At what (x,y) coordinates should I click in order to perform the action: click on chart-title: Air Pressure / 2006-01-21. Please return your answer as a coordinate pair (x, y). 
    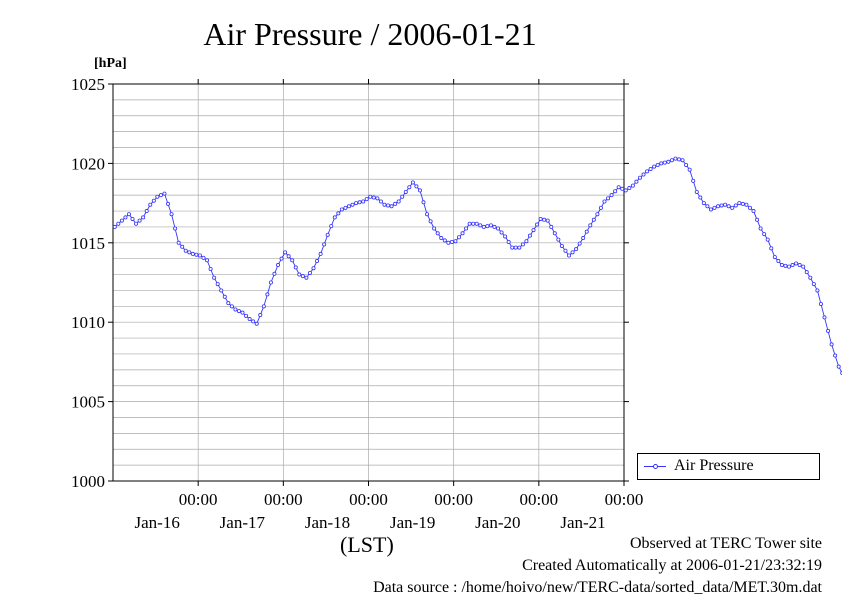
    Looking at the image, I should click on (370, 34).